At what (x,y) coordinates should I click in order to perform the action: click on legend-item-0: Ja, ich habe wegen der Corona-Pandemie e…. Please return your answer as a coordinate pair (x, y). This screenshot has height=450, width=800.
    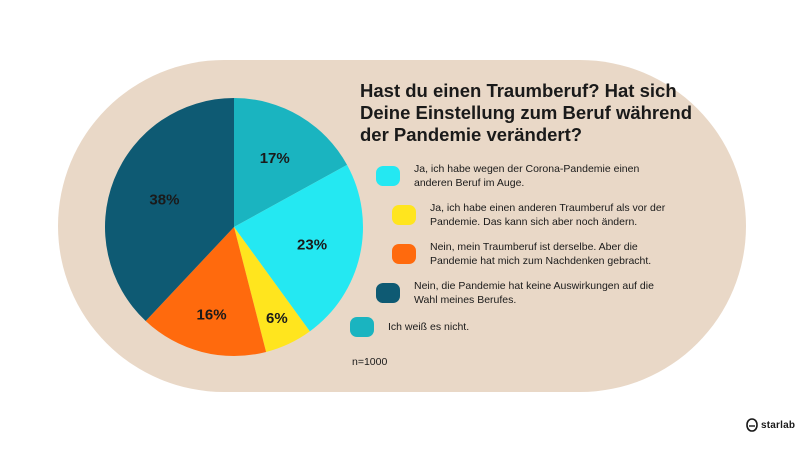
    Looking at the image, I should click on (515, 176).